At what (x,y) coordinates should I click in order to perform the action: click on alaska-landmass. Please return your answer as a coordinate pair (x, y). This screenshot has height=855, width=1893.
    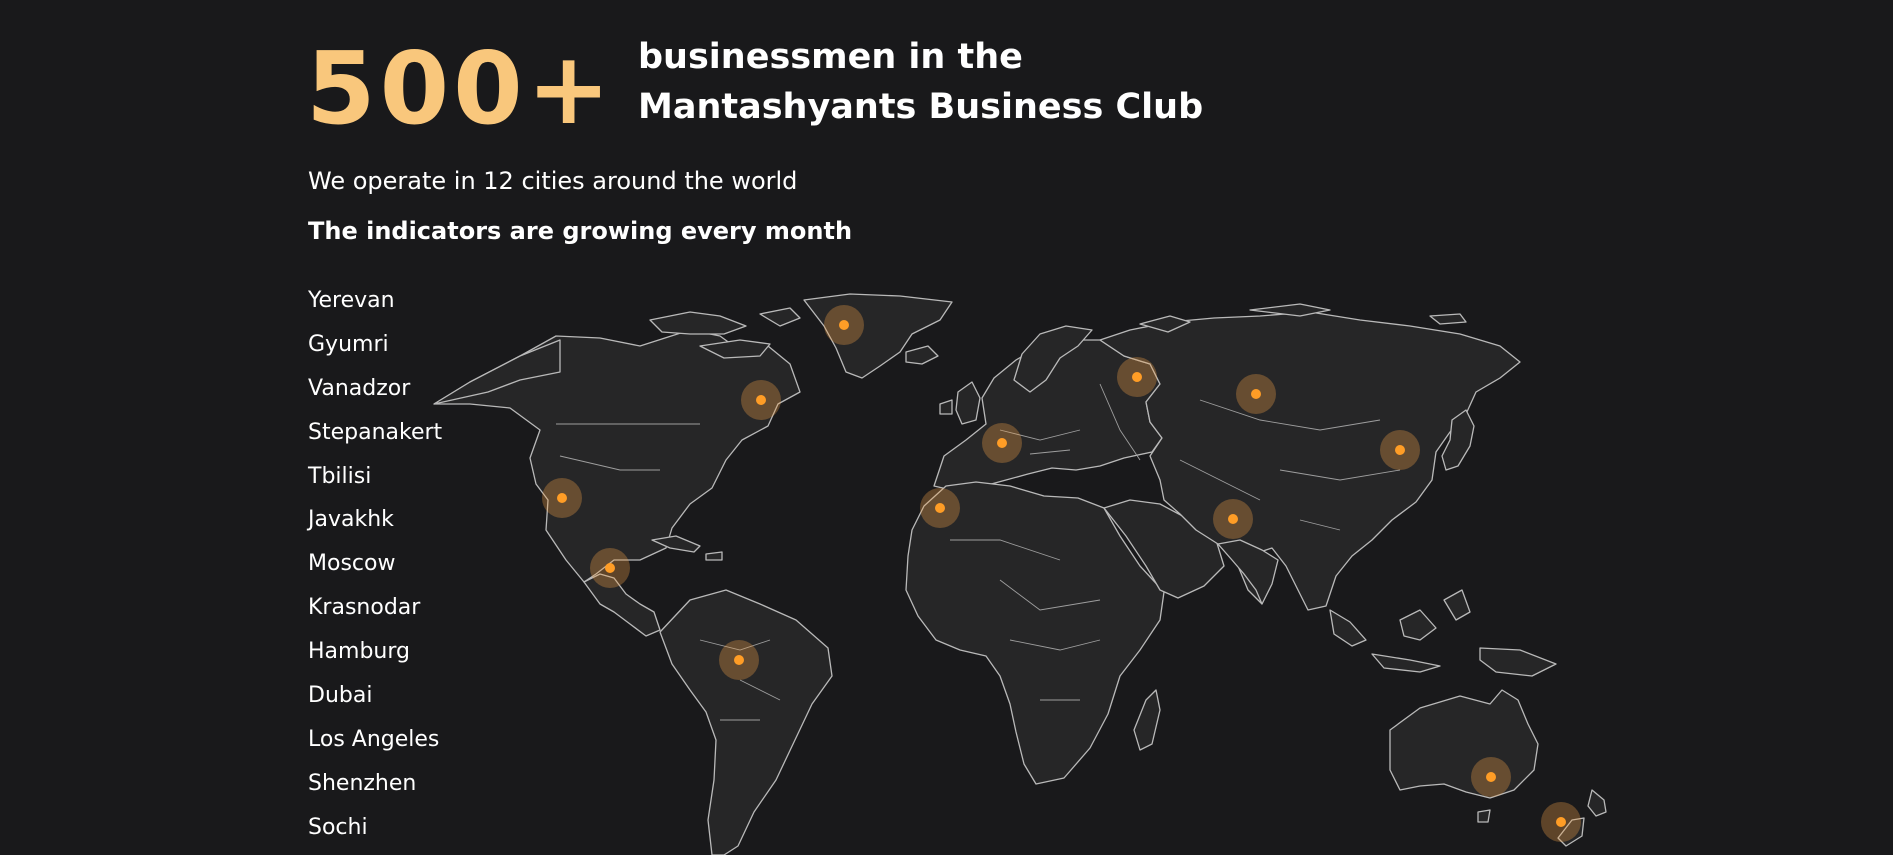
    Looking at the image, I should click on (497, 372).